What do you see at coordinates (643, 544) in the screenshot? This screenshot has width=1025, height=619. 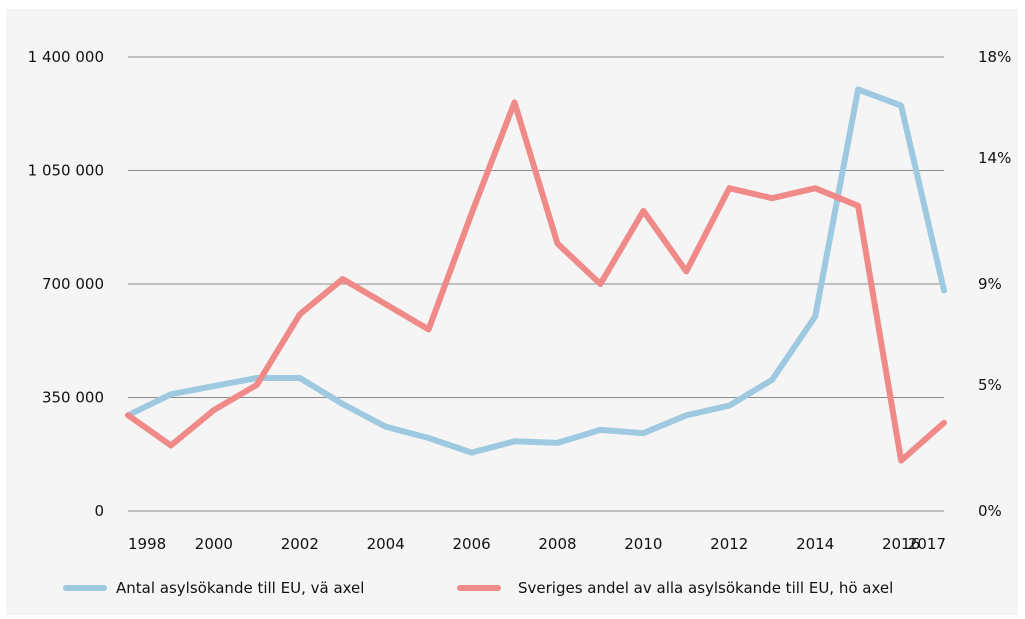 I see `x-tick-label: 2010` at bounding box center [643, 544].